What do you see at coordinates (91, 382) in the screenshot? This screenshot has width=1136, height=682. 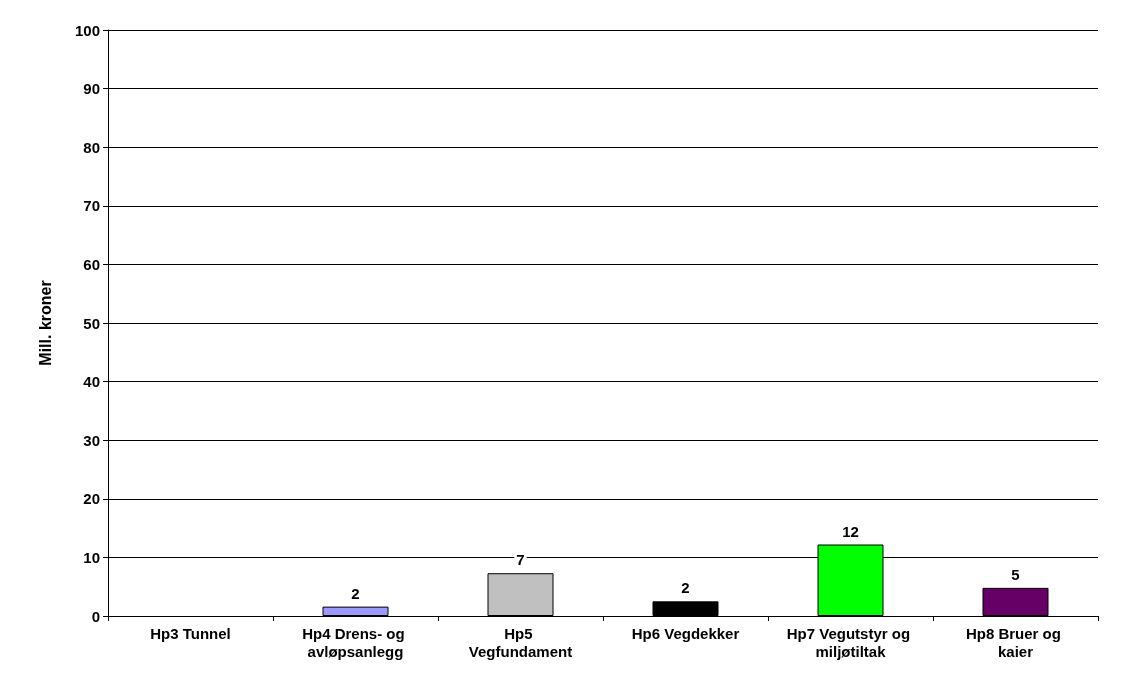 I see `y-tick-label: 40` at bounding box center [91, 382].